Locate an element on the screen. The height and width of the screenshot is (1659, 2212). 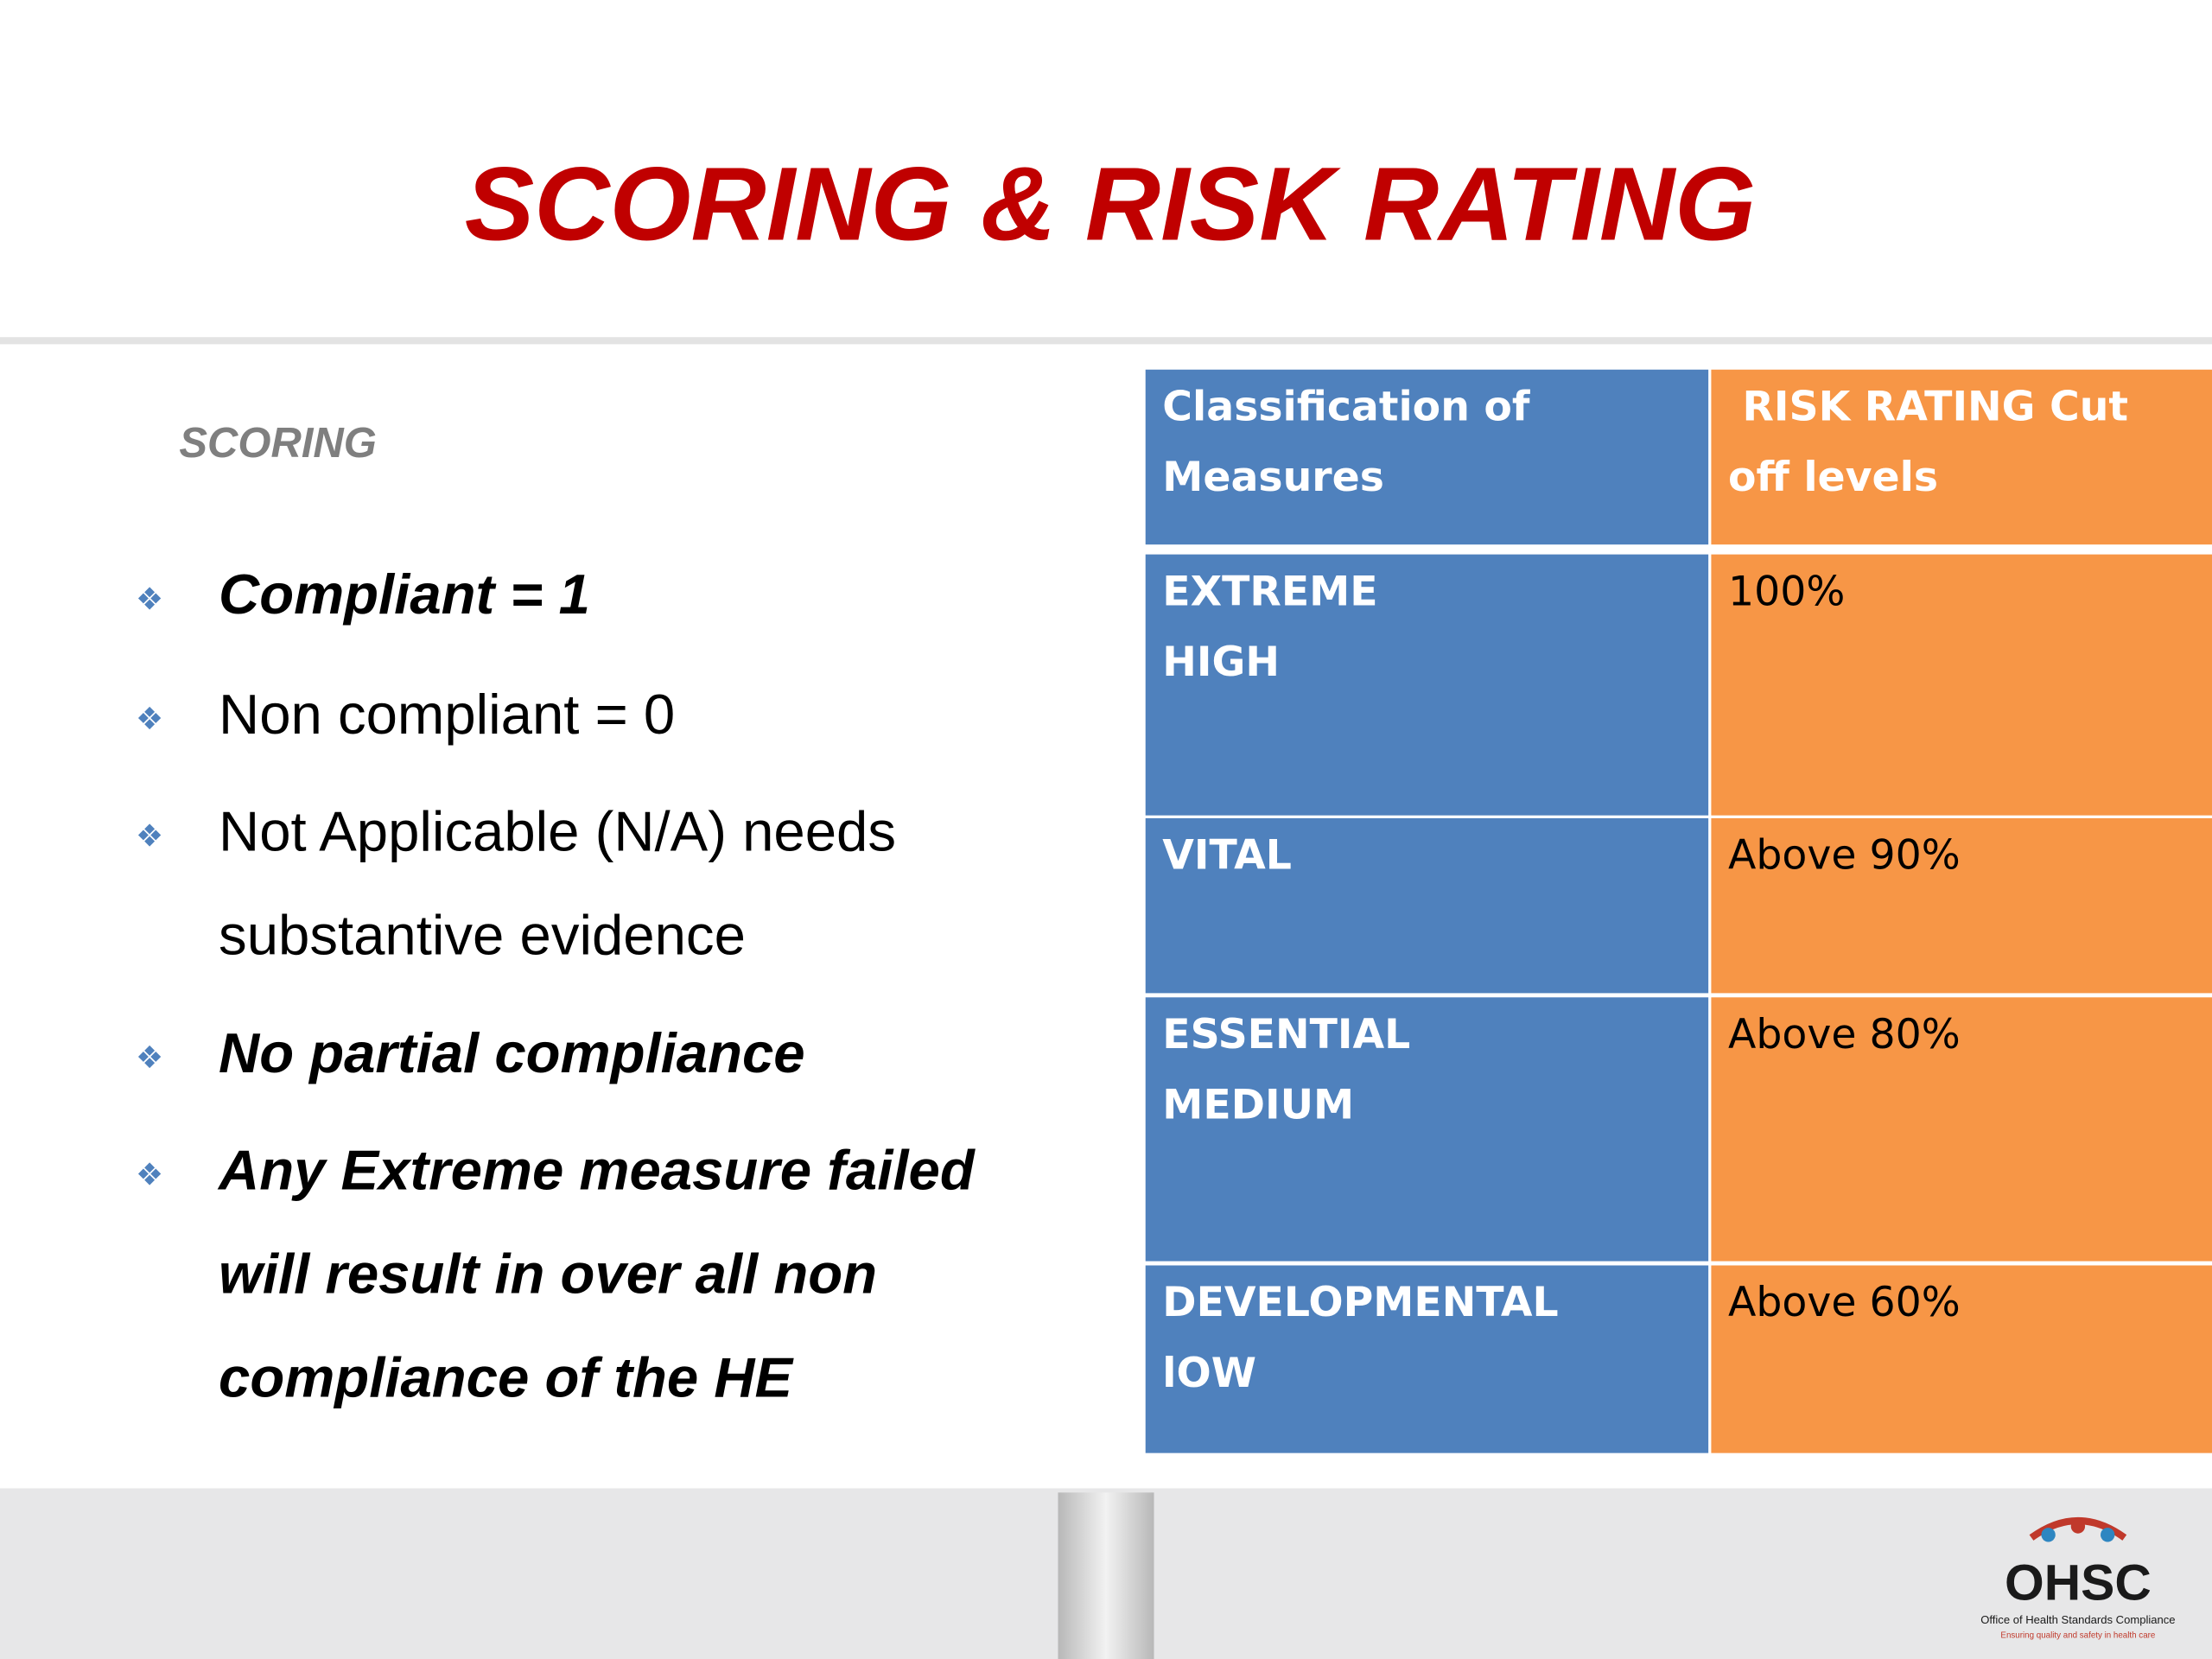
table-cell-text: ESSENTIAL is located at coordinates (1286, 1034).